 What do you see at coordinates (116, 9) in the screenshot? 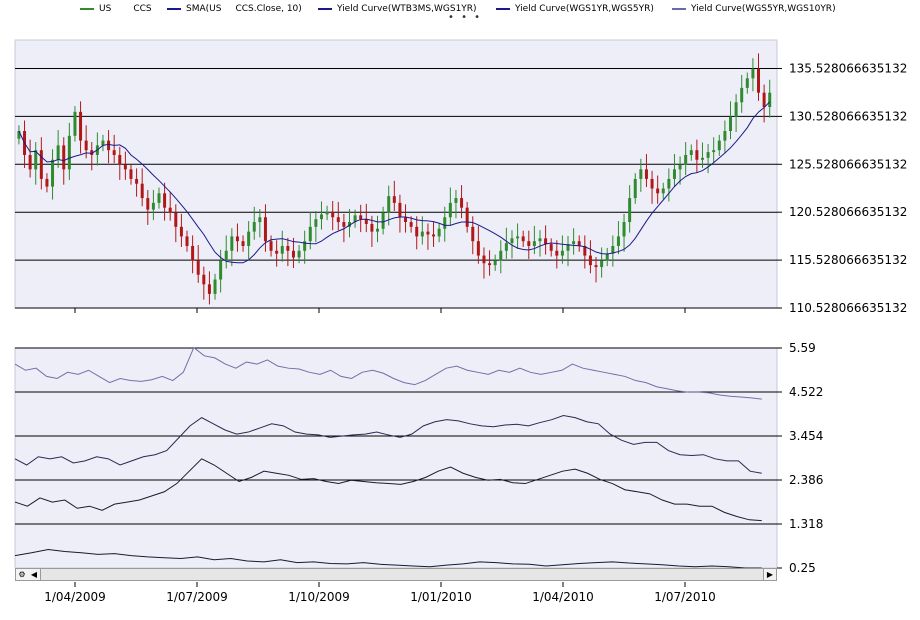
I see `legend-item-us: US CCS` at bounding box center [116, 9].